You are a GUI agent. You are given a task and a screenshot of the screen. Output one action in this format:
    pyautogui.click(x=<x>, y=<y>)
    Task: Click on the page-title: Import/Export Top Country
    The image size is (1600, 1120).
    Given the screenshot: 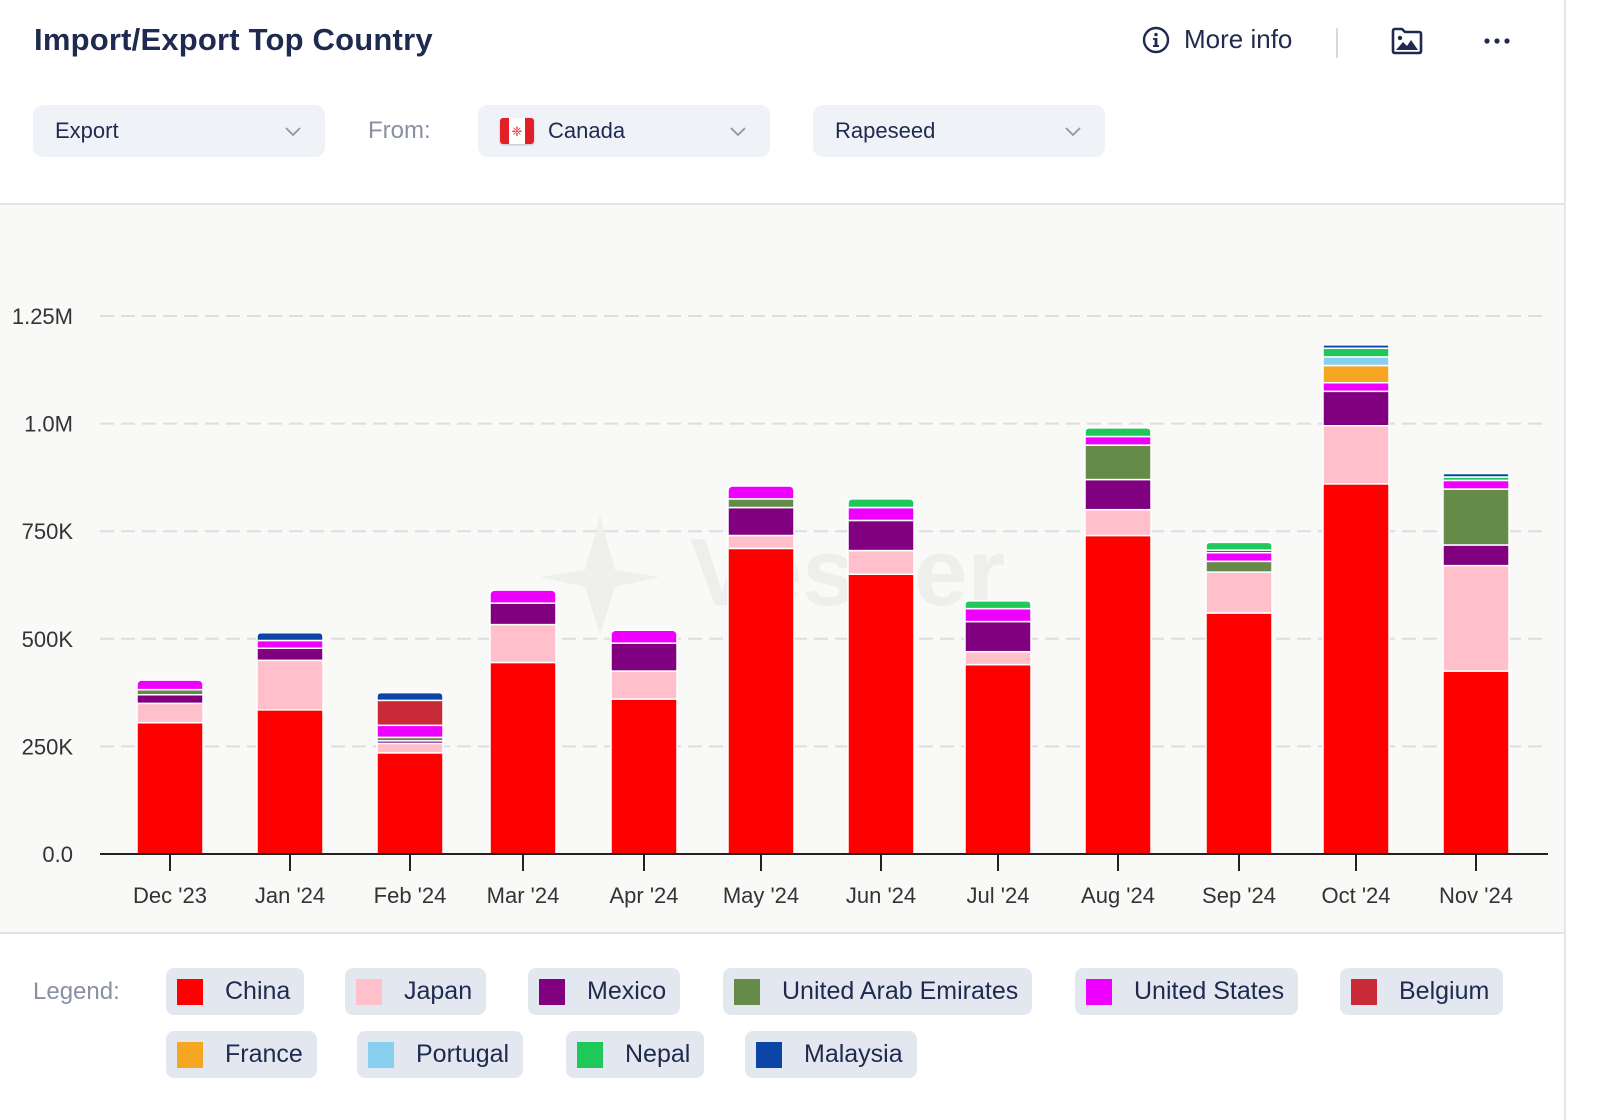 What is the action you would take?
    pyautogui.click(x=233, y=39)
    